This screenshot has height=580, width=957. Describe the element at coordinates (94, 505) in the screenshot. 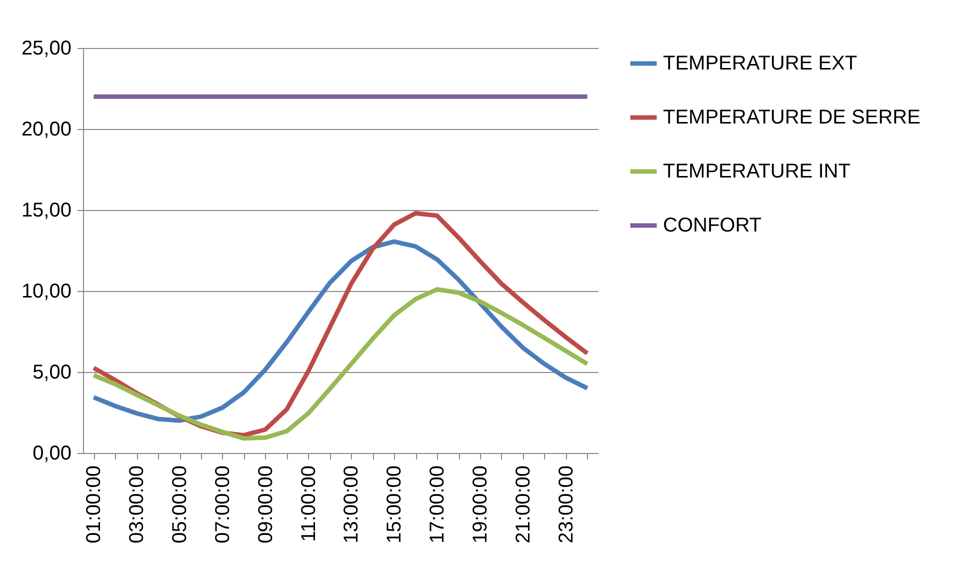

I see `x-tick-label: 01:00:00` at that location.